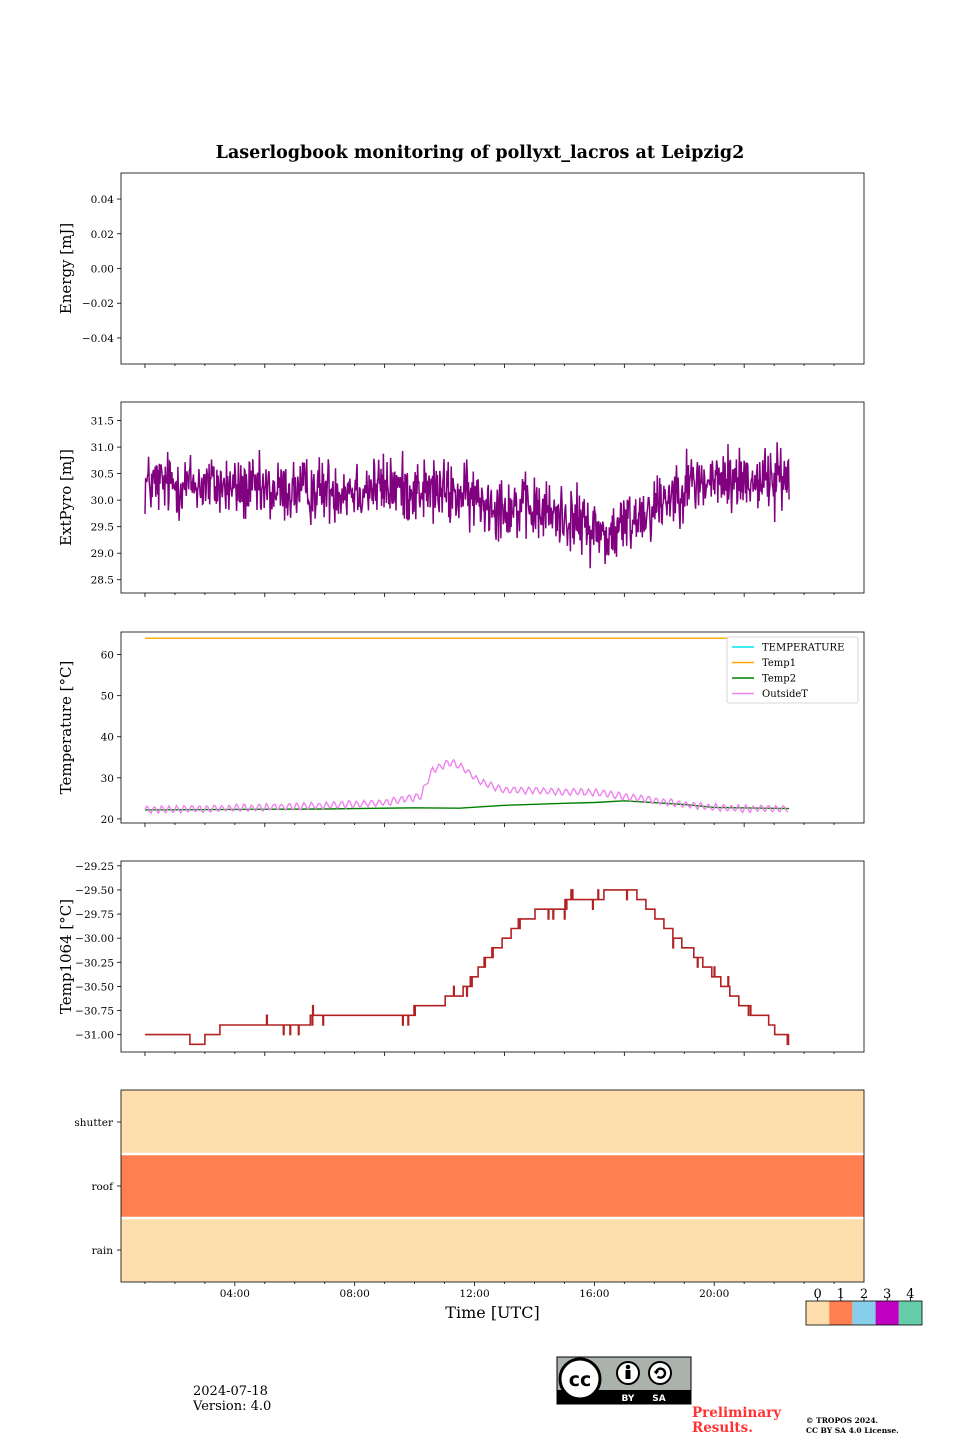  Describe the element at coordinates (102, 235) in the screenshot. I see `y-tick-label: 0.02` at that location.